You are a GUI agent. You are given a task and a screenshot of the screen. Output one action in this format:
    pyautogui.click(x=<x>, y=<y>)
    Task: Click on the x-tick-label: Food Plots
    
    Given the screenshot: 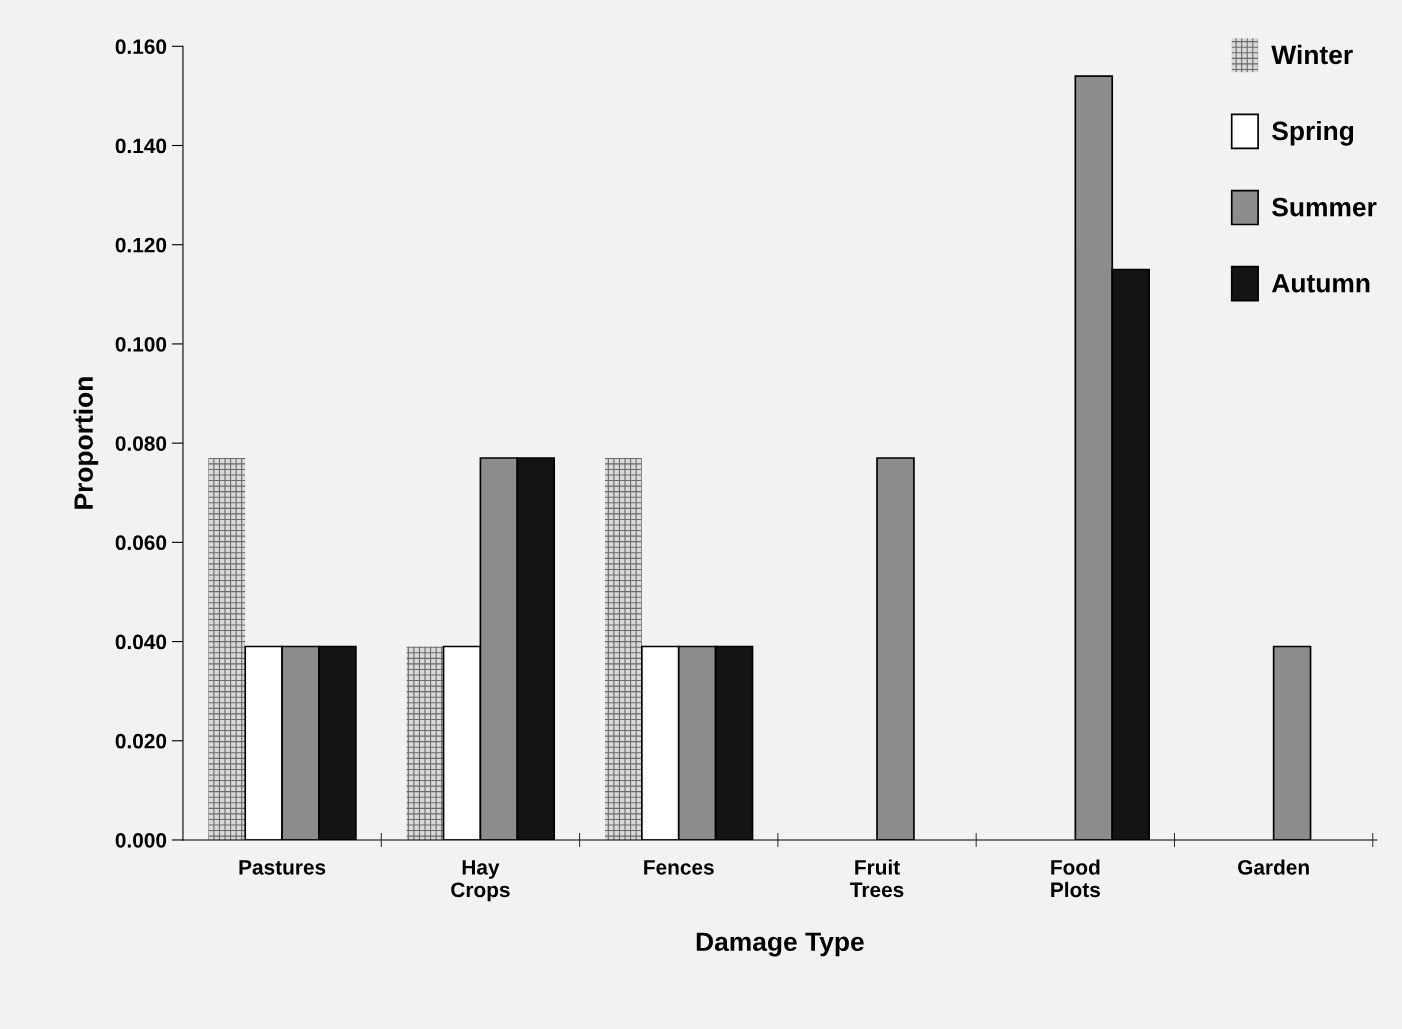 What is the action you would take?
    pyautogui.click(x=1075, y=878)
    